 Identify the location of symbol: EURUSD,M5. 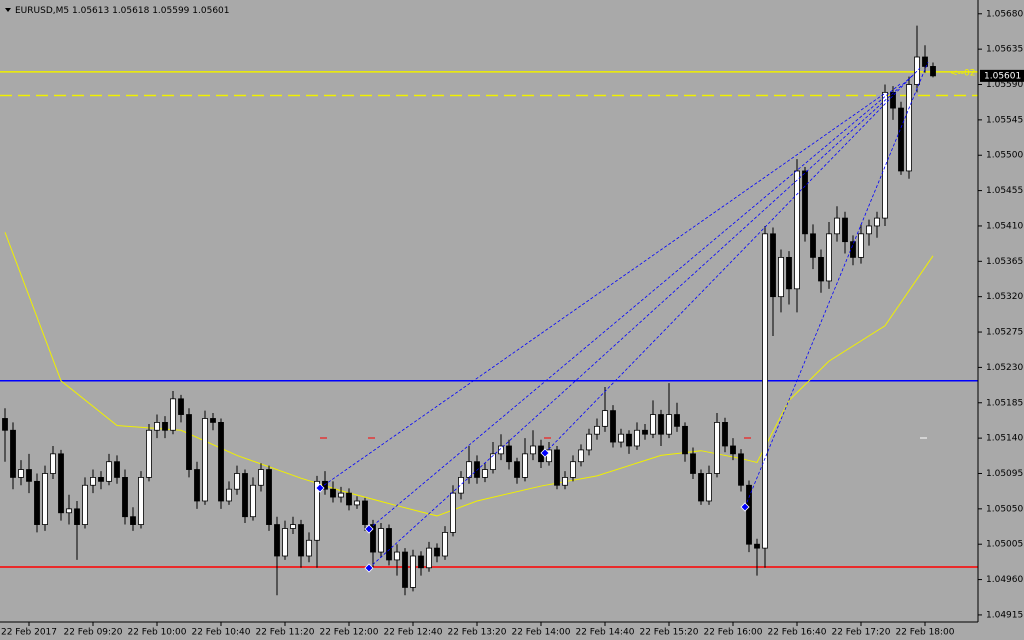
(42, 11).